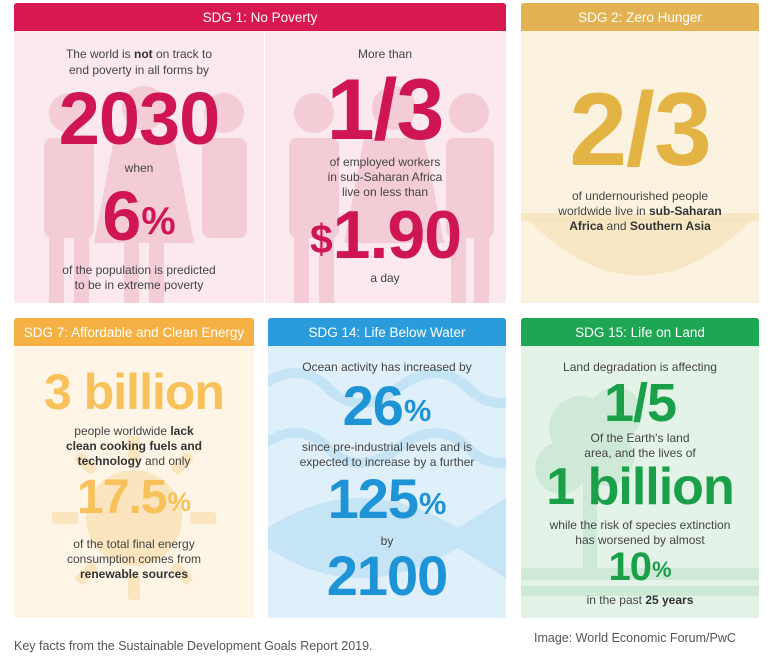  Describe the element at coordinates (387, 332) in the screenshot. I see `sdg14-header: SDG 14: Life Below Water` at that location.